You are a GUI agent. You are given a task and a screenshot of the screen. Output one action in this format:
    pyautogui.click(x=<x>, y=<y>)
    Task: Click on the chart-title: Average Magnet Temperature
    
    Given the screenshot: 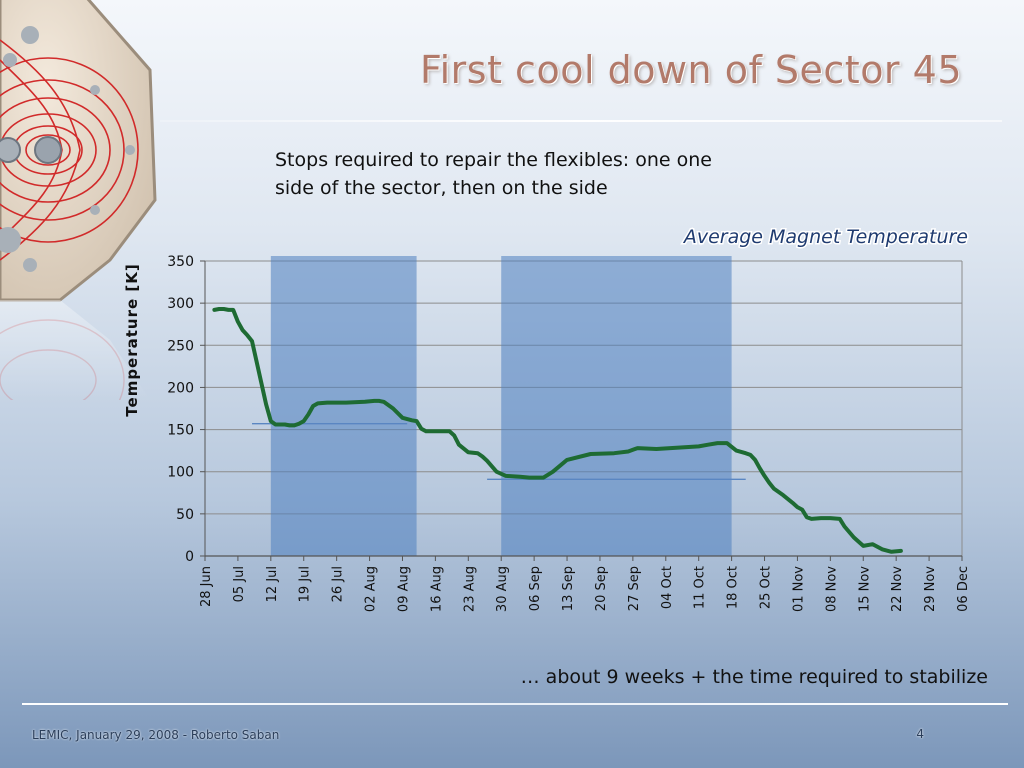 What is the action you would take?
    pyautogui.click(x=825, y=237)
    